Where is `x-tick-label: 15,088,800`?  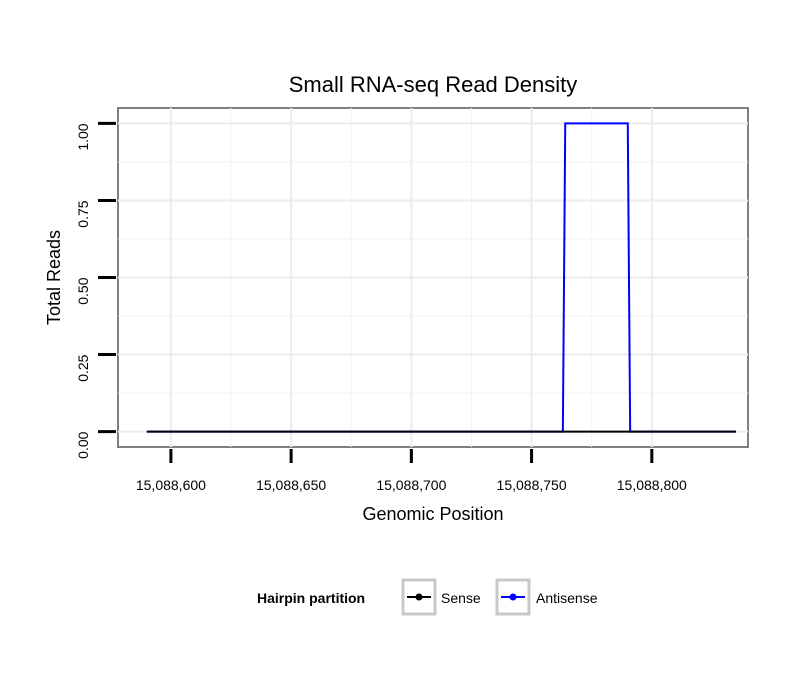
x-tick-label: 15,088,800 is located at coordinates (652, 485).